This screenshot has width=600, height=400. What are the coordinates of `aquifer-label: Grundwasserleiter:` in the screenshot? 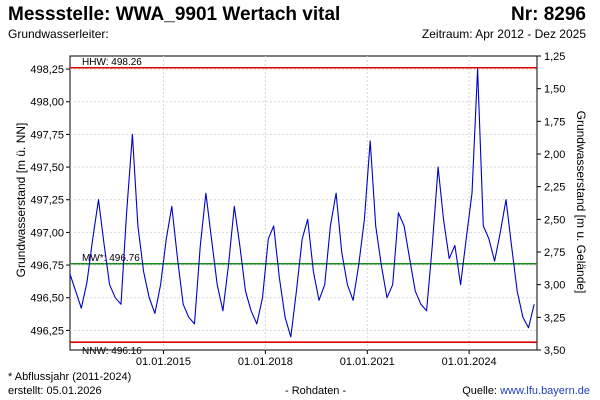 It's located at (58, 34).